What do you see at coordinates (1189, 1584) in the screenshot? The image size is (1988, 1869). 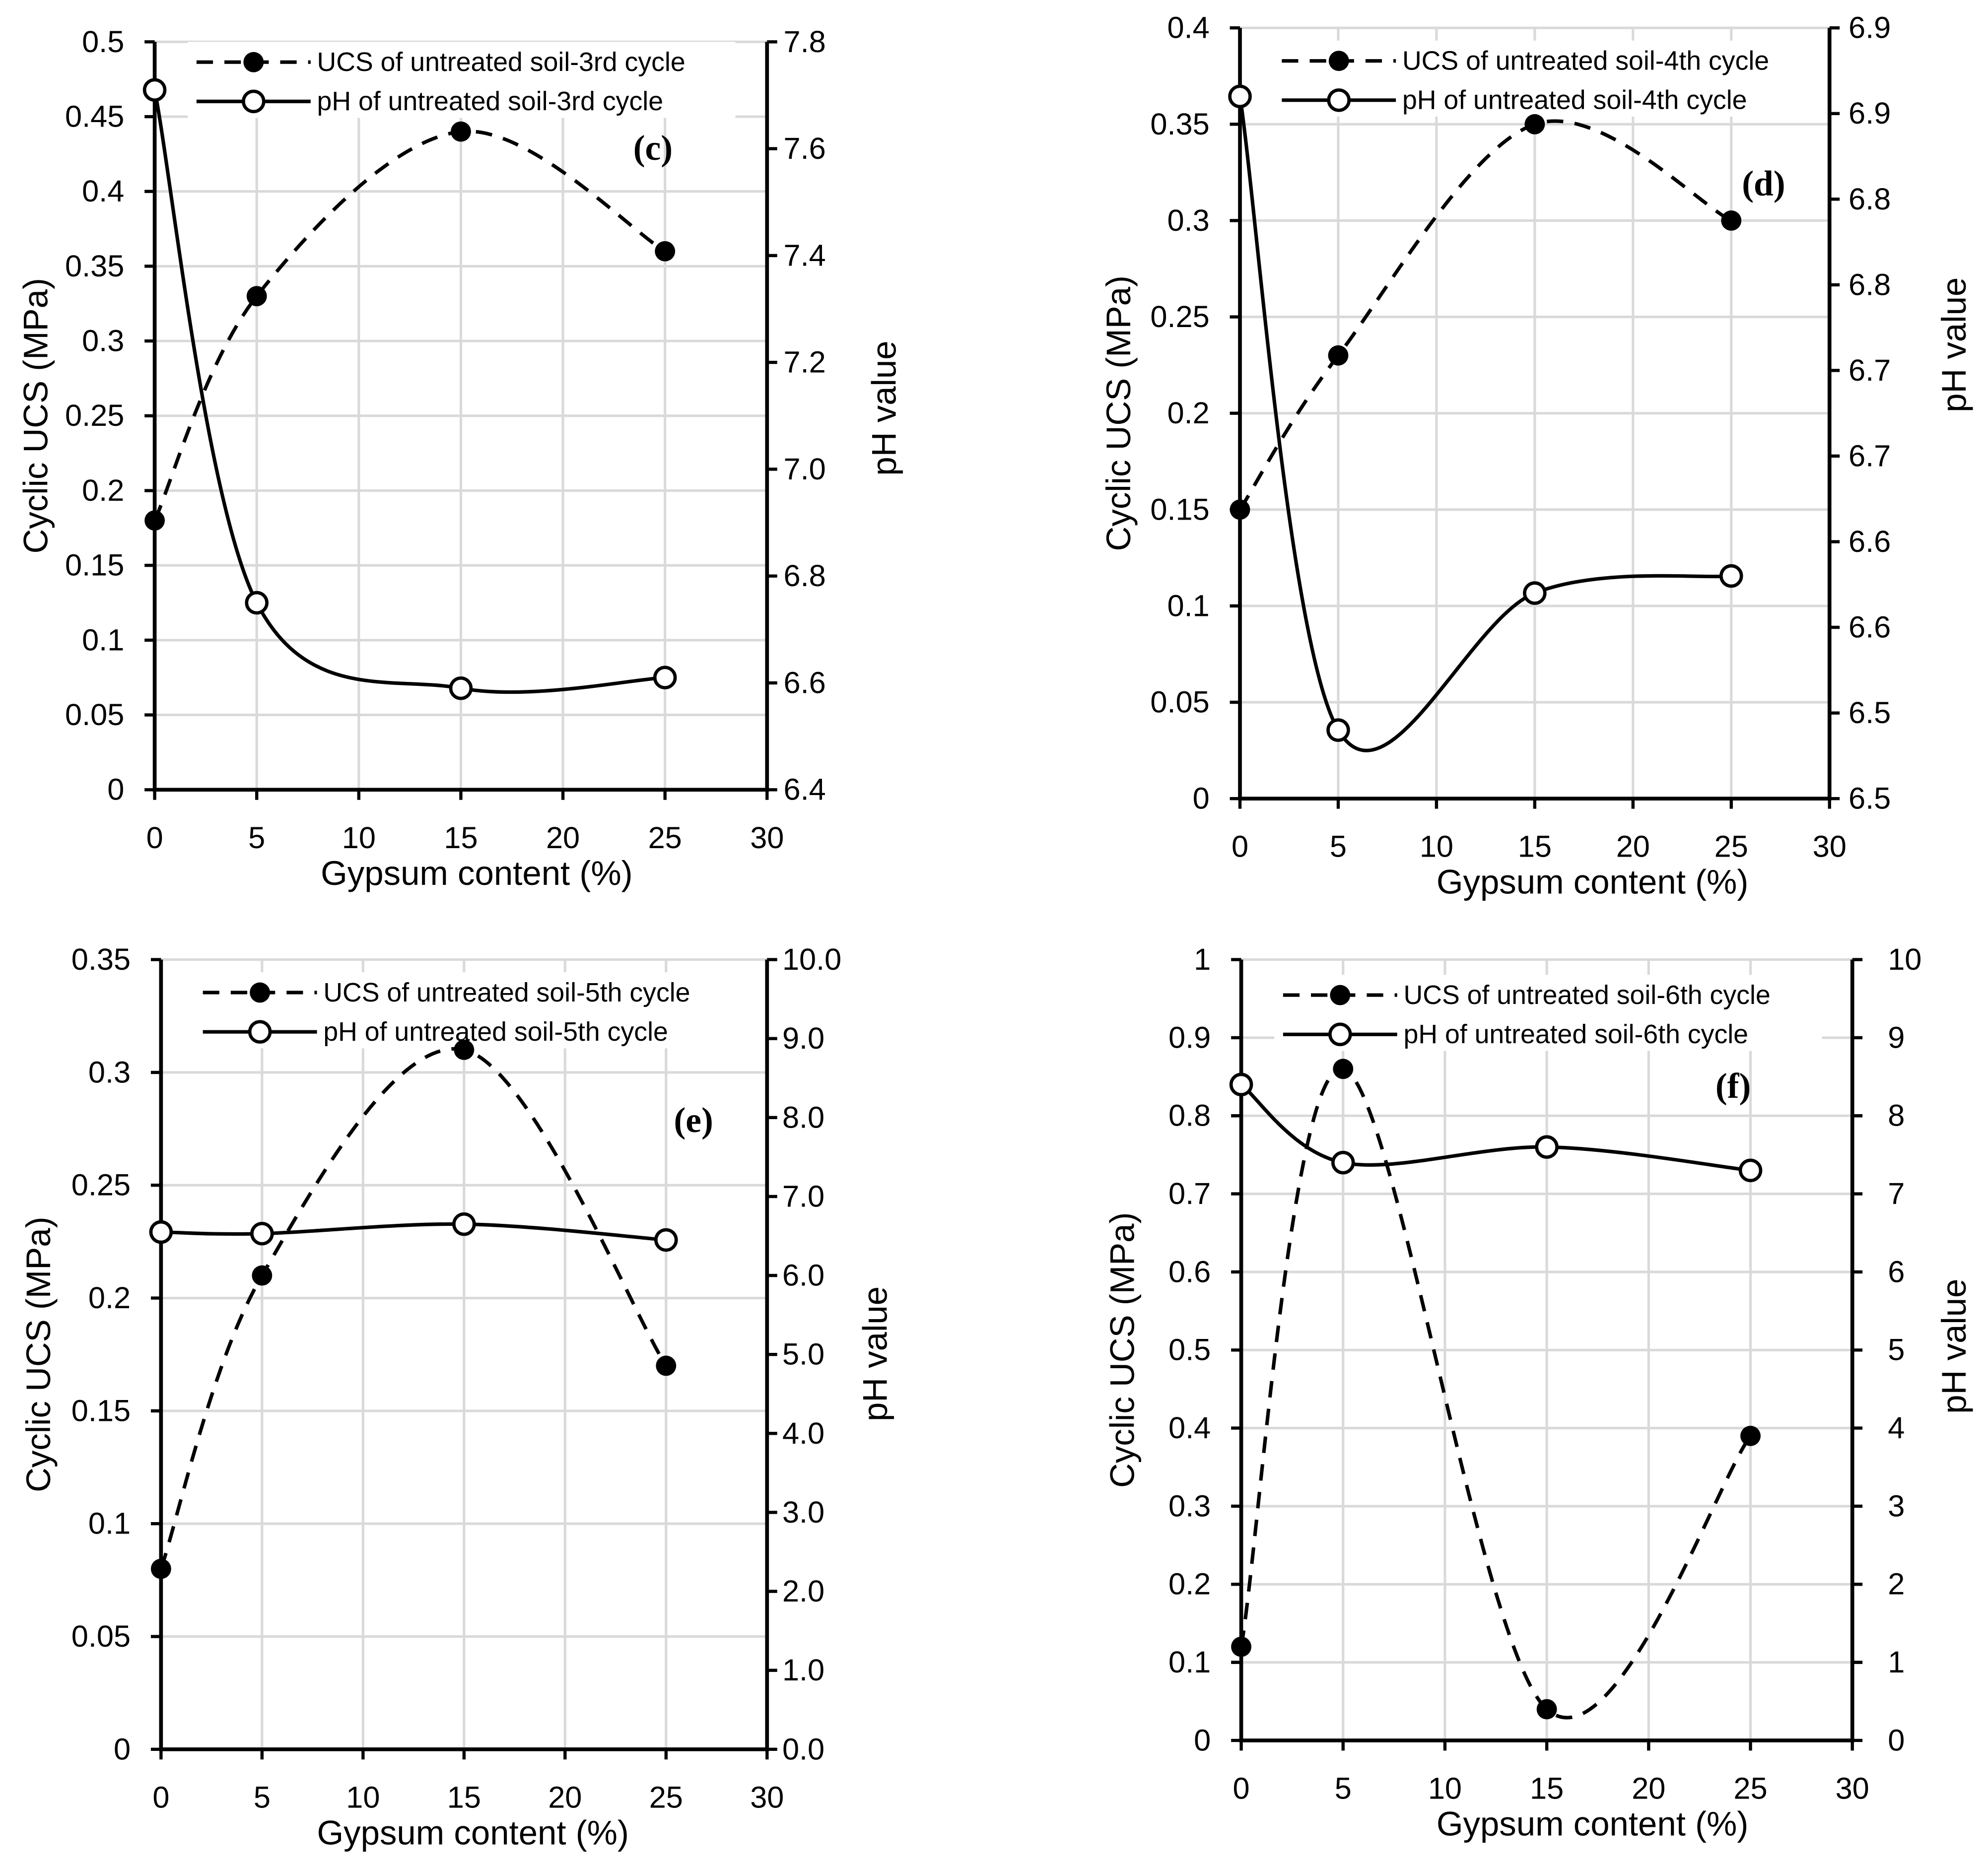 I see `chart4-left-tick-label: 0.2` at bounding box center [1189, 1584].